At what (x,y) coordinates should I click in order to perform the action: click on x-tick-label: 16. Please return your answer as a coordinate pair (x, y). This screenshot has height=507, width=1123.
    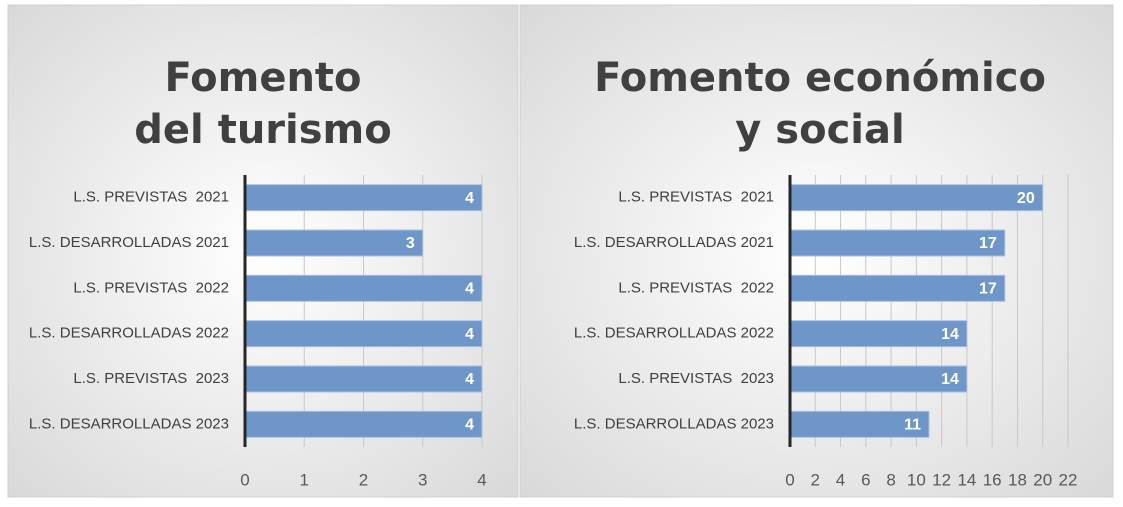
    Looking at the image, I should click on (992, 479).